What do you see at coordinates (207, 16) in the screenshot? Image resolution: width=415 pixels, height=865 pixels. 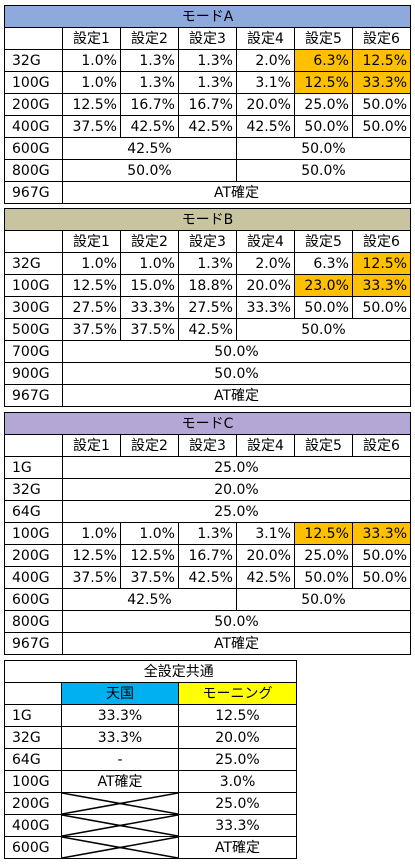 I see `mode-a-title: モードA` at bounding box center [207, 16].